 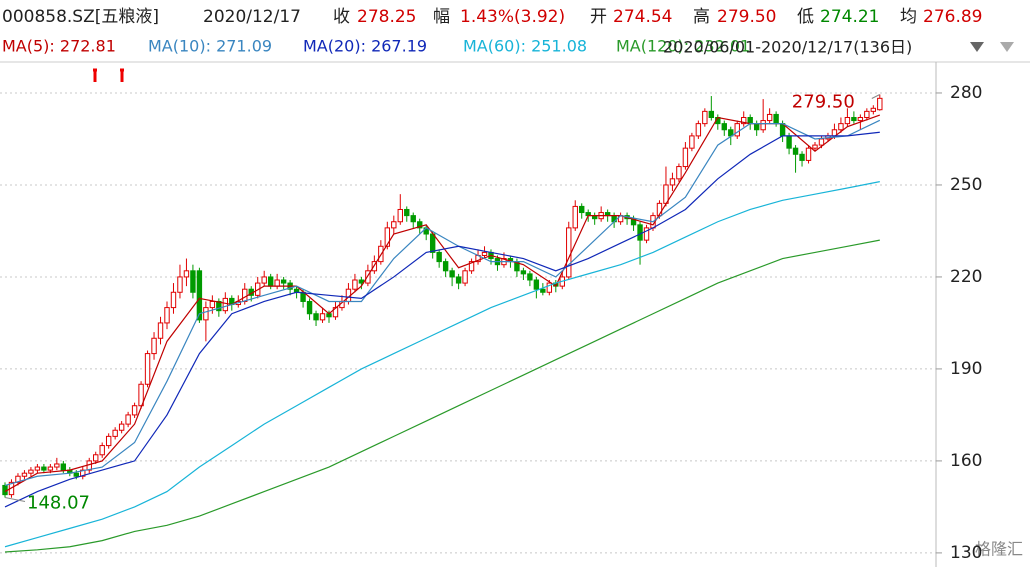 What do you see at coordinates (999, 549) in the screenshot?
I see `watermark: 格隆汇` at bounding box center [999, 549].